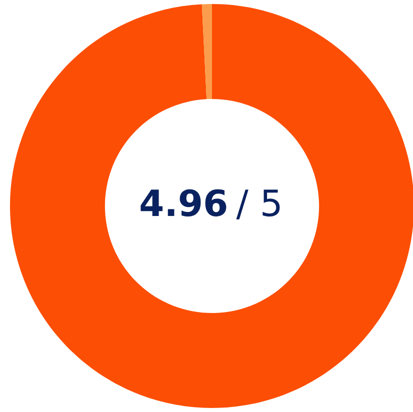 The height and width of the screenshot is (412, 413). Describe the element at coordinates (258, 205) in the screenshot. I see `text: / 5` at that location.